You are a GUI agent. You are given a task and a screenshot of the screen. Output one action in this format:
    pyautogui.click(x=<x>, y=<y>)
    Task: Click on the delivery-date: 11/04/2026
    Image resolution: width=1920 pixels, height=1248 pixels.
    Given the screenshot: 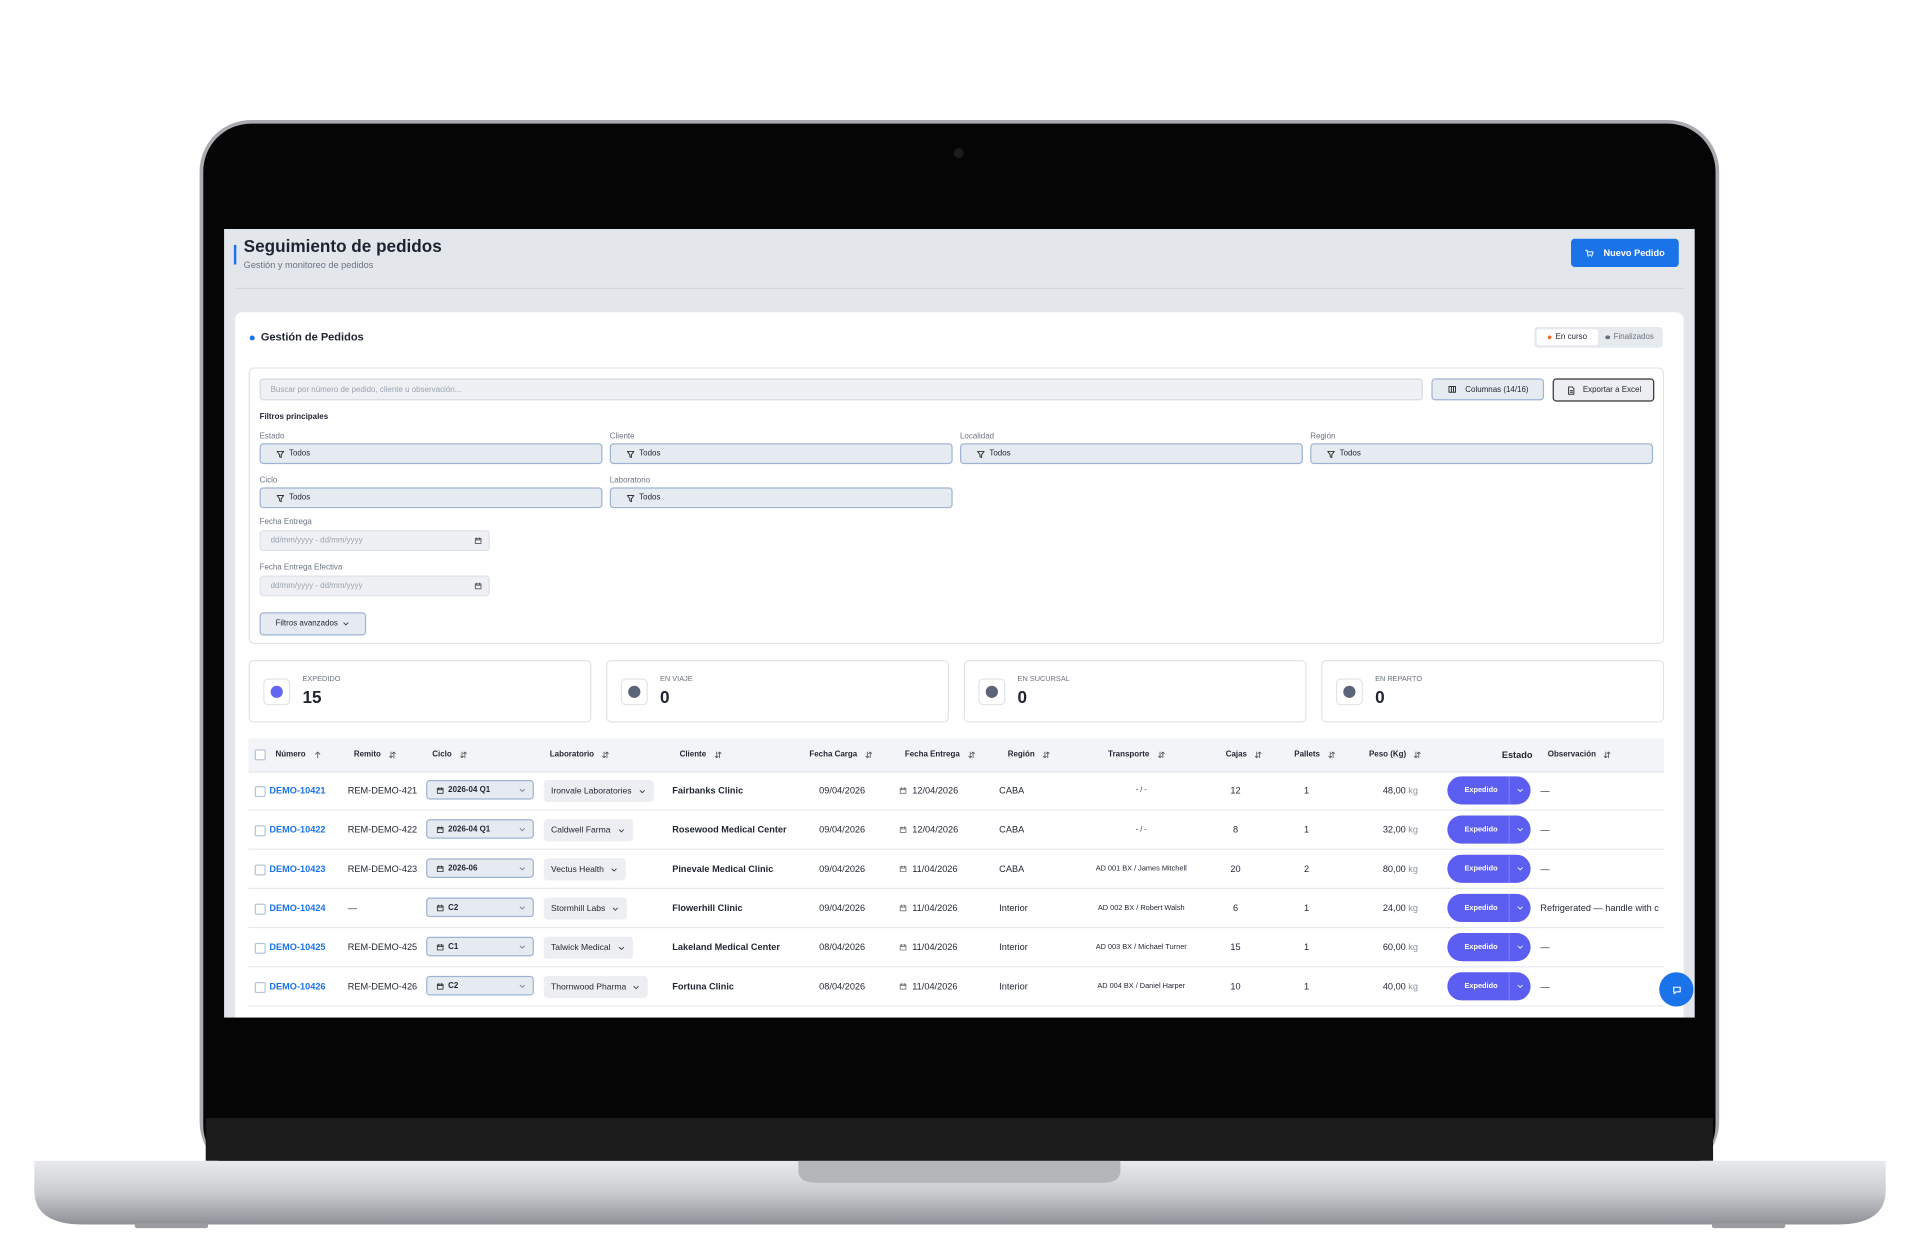 What is the action you would take?
    pyautogui.click(x=935, y=869)
    